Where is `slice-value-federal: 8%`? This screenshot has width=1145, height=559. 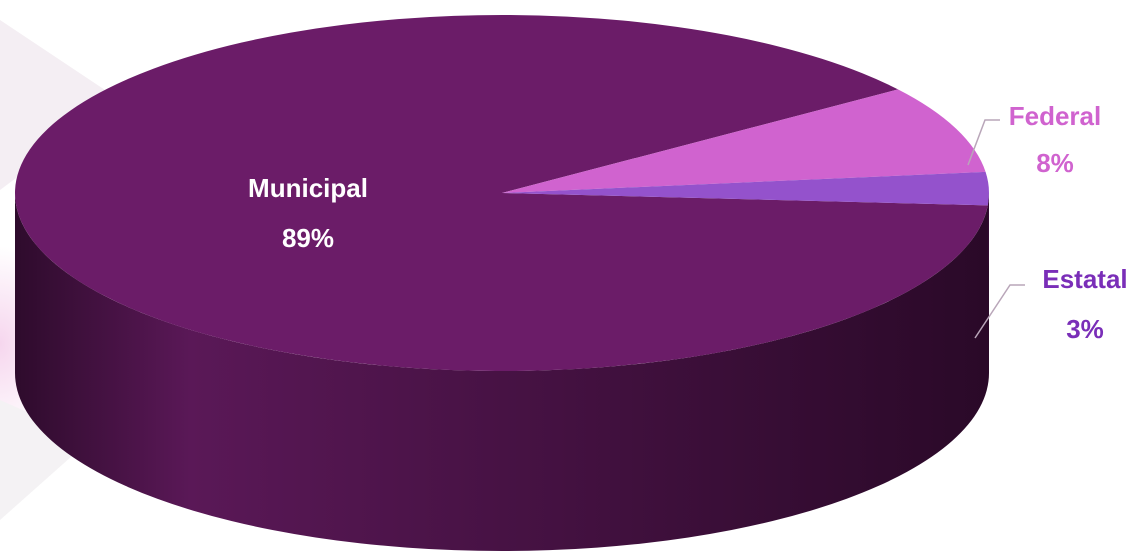 slice-value-federal: 8% is located at coordinates (1055, 163).